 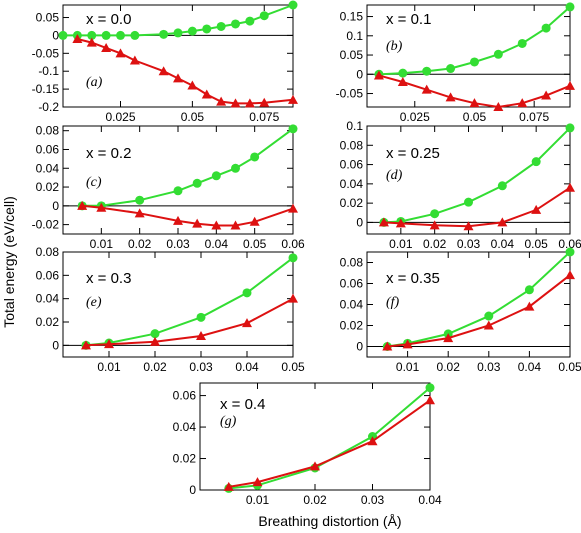 What do you see at coordinates (569, 244) in the screenshot?
I see `x-tick-label: 0.06` at bounding box center [569, 244].